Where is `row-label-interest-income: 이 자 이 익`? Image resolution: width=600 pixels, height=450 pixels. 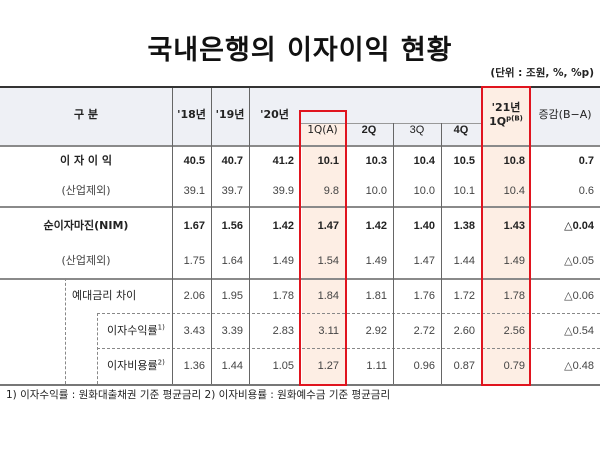 row-label-interest-income: 이 자 이 익 is located at coordinates (86, 160).